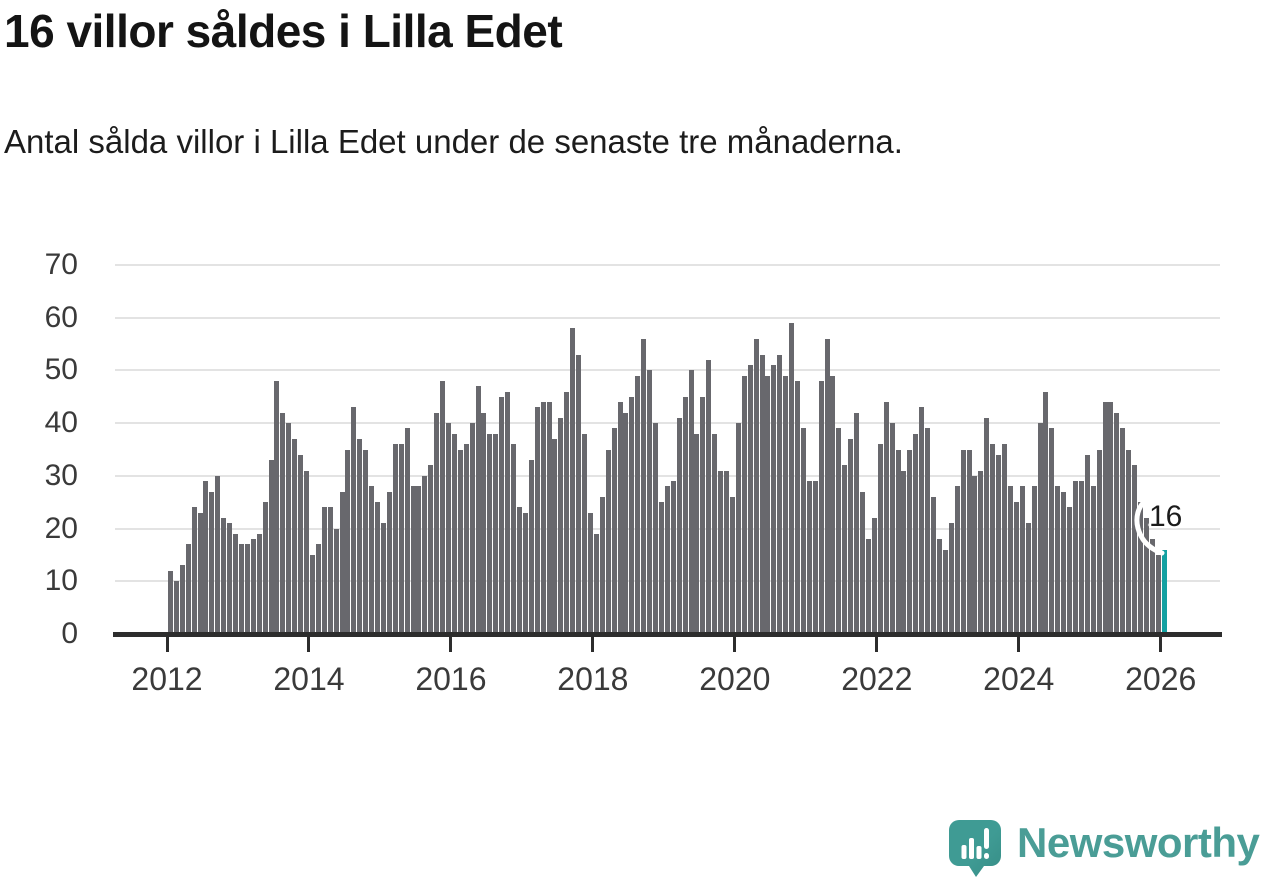  I want to click on annotation-leader-line, so click(1149, 525).